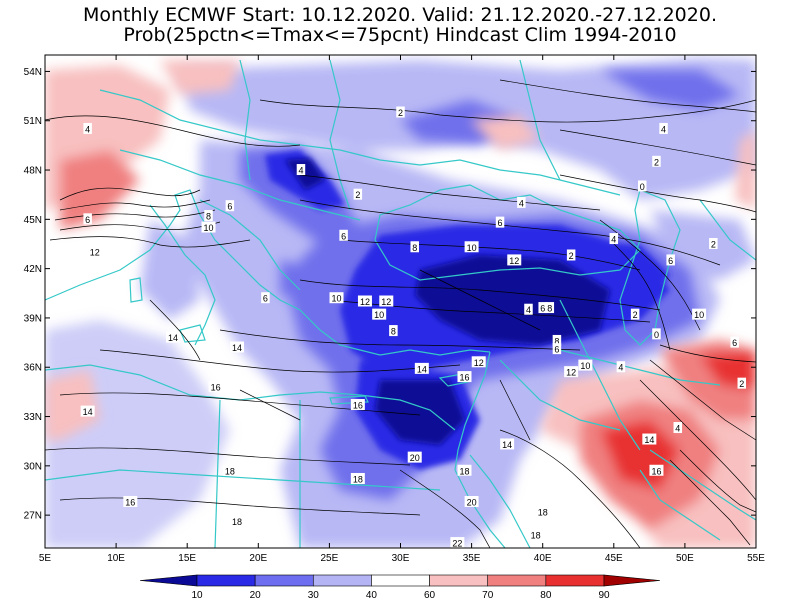  What do you see at coordinates (45, 558) in the screenshot?
I see `lon-tick-label: 5E` at bounding box center [45, 558].